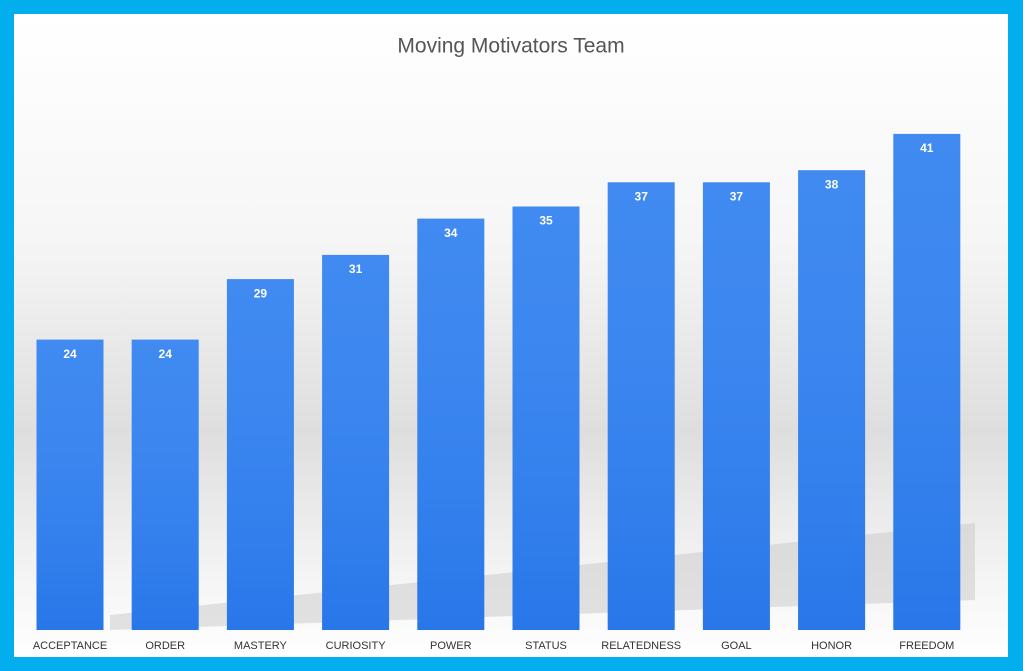  Describe the element at coordinates (261, 646) in the screenshot. I see `x-tick-label: MASTERY` at that location.